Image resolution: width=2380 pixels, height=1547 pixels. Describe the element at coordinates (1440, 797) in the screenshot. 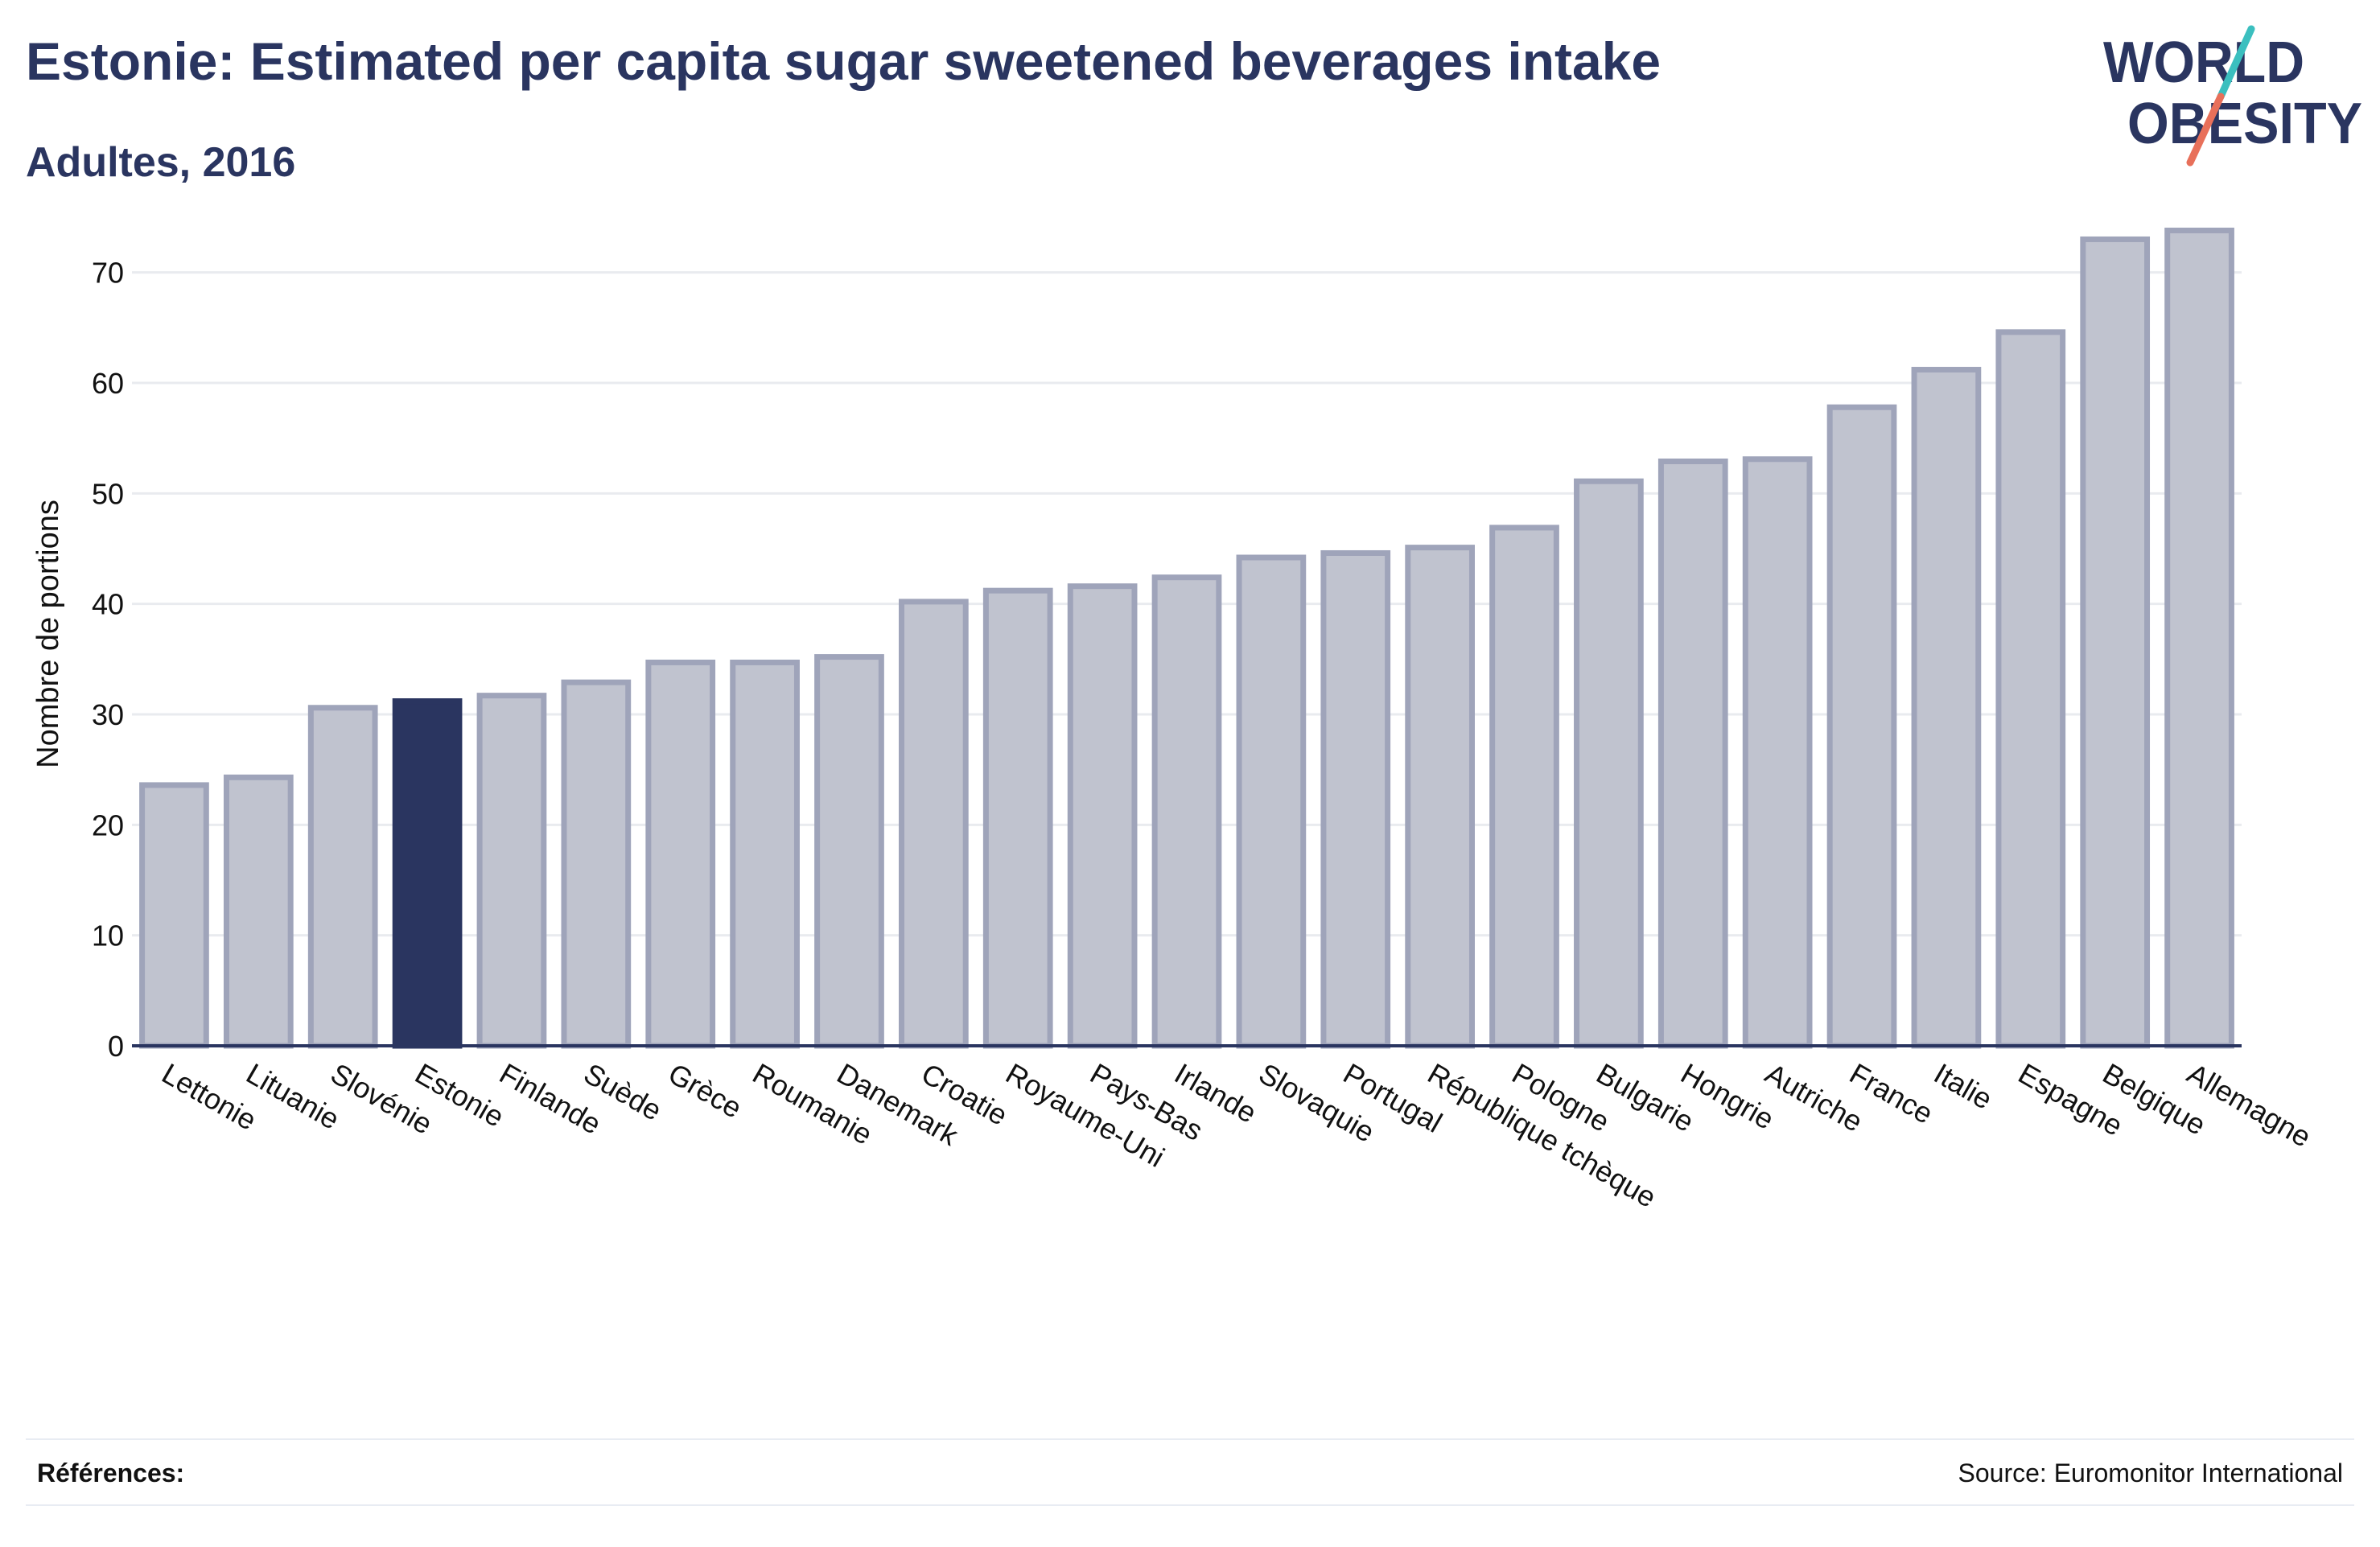

I see `bar-république-tchèque` at that location.